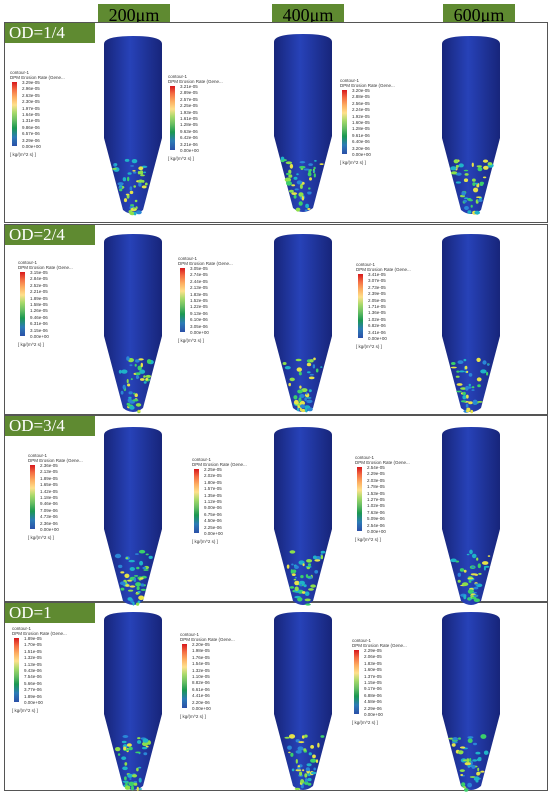 The image size is (550, 796). Describe the element at coordinates (50, 613) in the screenshot. I see `panel-label: OD=1` at that location.